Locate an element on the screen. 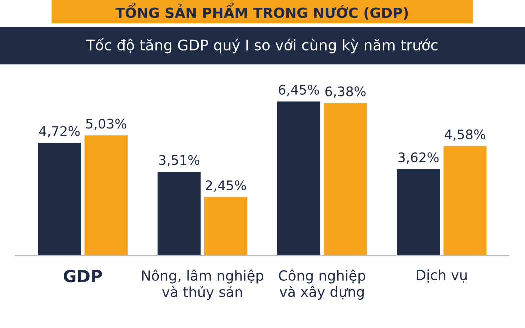  data-label: 3,51% is located at coordinates (179, 161).